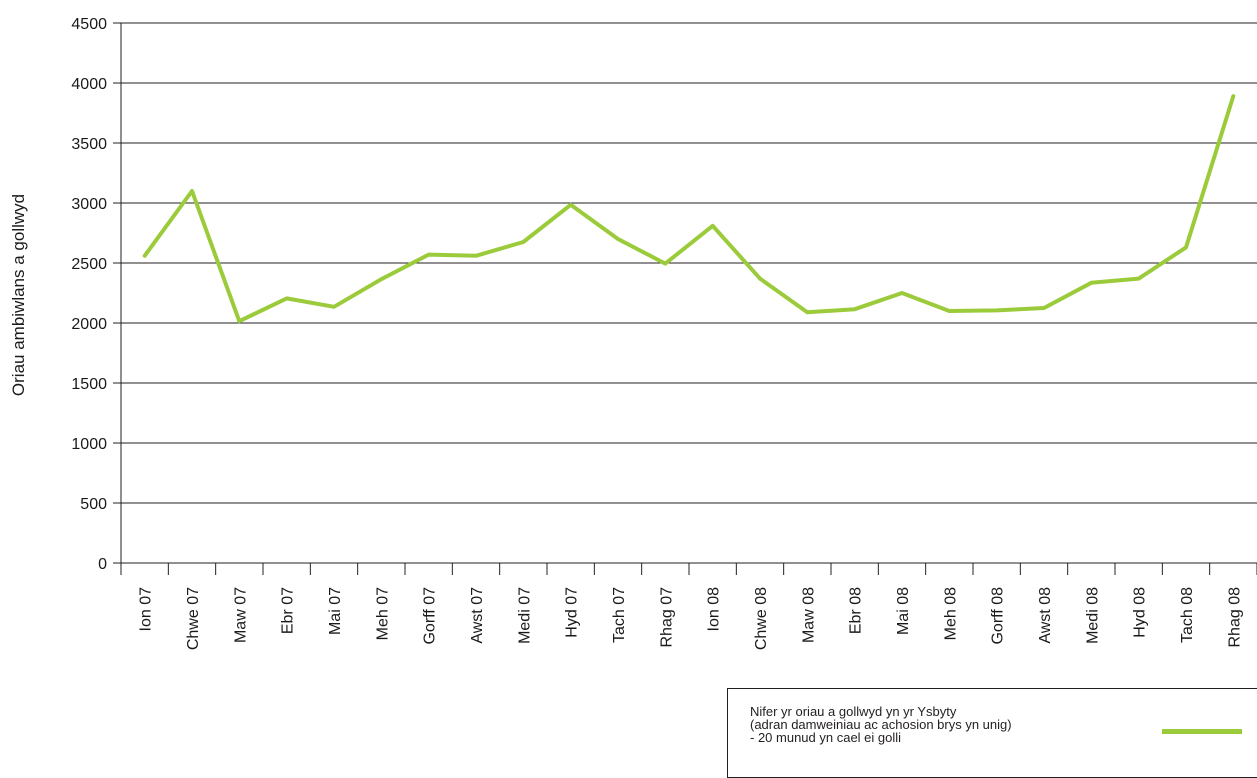 This screenshot has height=778, width=1257. I want to click on y-tick-label: 0, so click(102, 564).